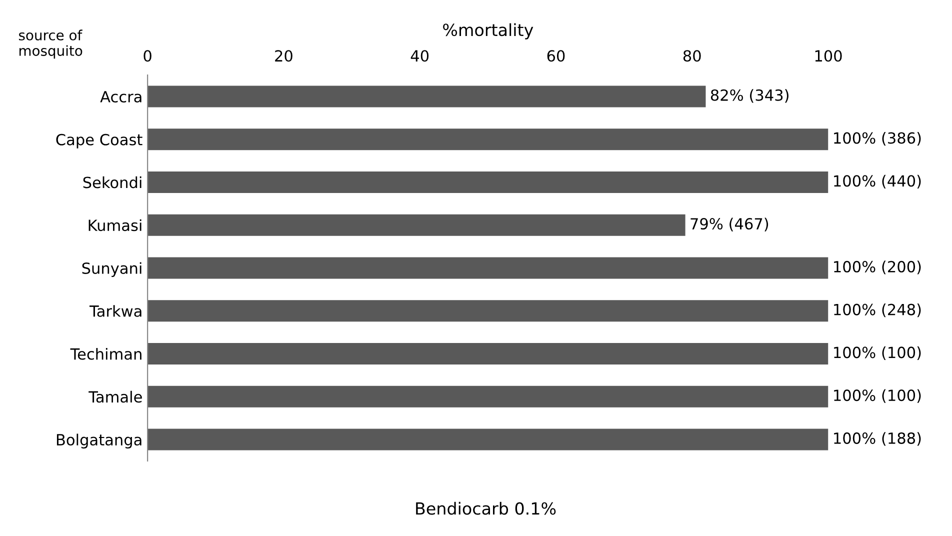  What do you see at coordinates (115, 396) in the screenshot?
I see `y-tick-label: Tamale` at bounding box center [115, 396].